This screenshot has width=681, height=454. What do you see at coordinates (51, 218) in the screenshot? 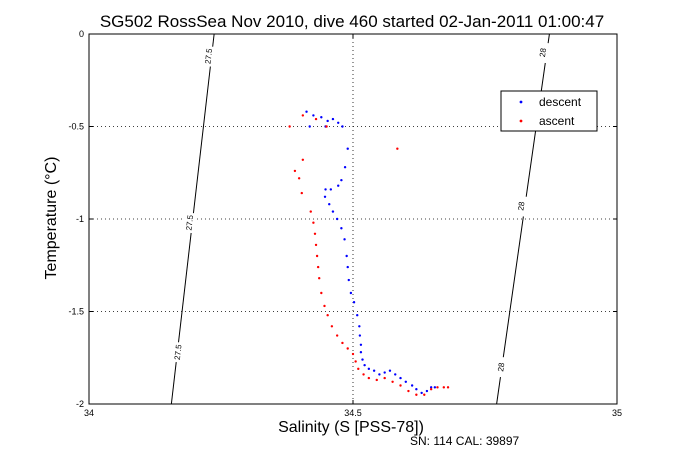
I see `y-axis-label: Temperature (°C)` at bounding box center [51, 218].